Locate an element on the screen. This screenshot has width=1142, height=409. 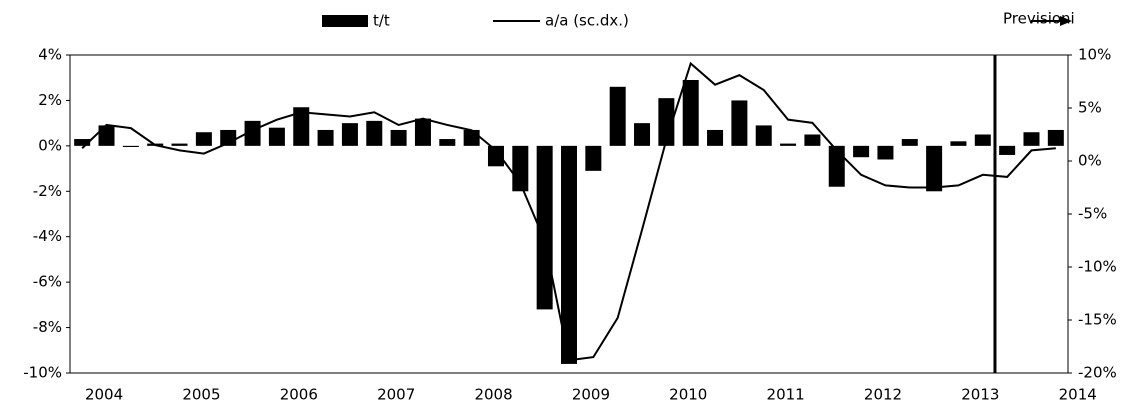
legend-swatch-bar is located at coordinates (345, 21).